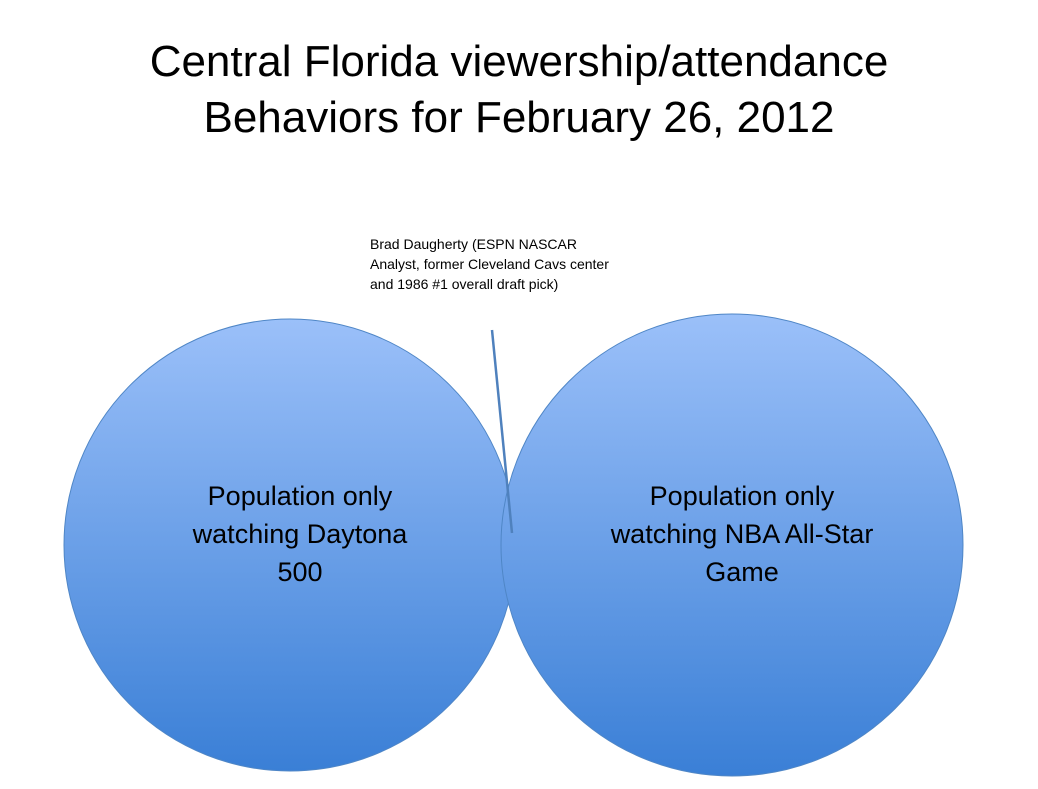 The image size is (1038, 789). What do you see at coordinates (464, 284) in the screenshot?
I see `annotation-line-3: and 1986 #1 overall draft pick)` at bounding box center [464, 284].